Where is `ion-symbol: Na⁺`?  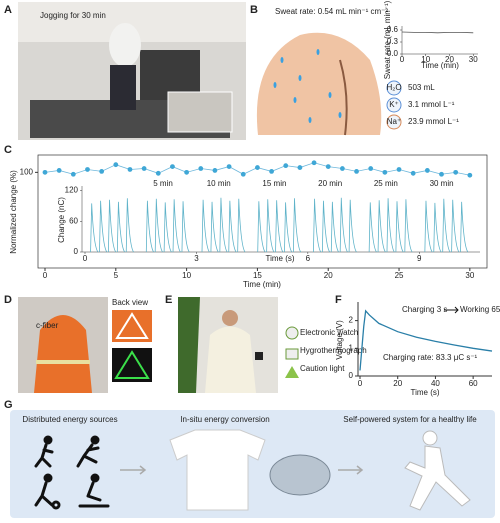 ion-symbol: Na⁺ is located at coordinates (394, 121).